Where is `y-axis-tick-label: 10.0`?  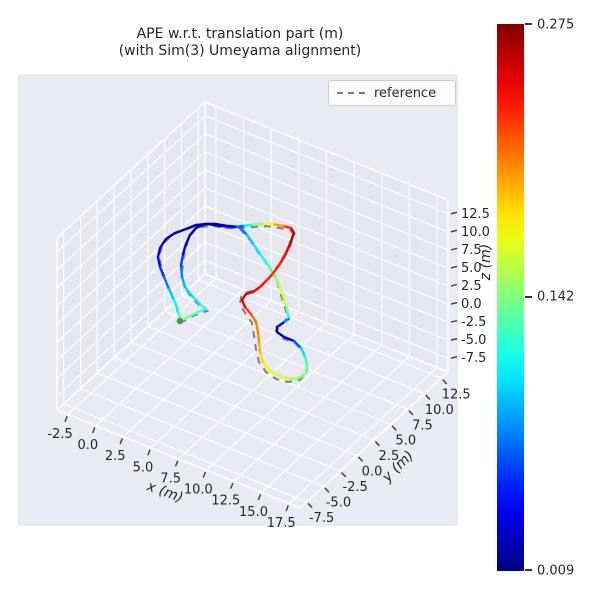
y-axis-tick-label: 10.0 is located at coordinates (439, 410).